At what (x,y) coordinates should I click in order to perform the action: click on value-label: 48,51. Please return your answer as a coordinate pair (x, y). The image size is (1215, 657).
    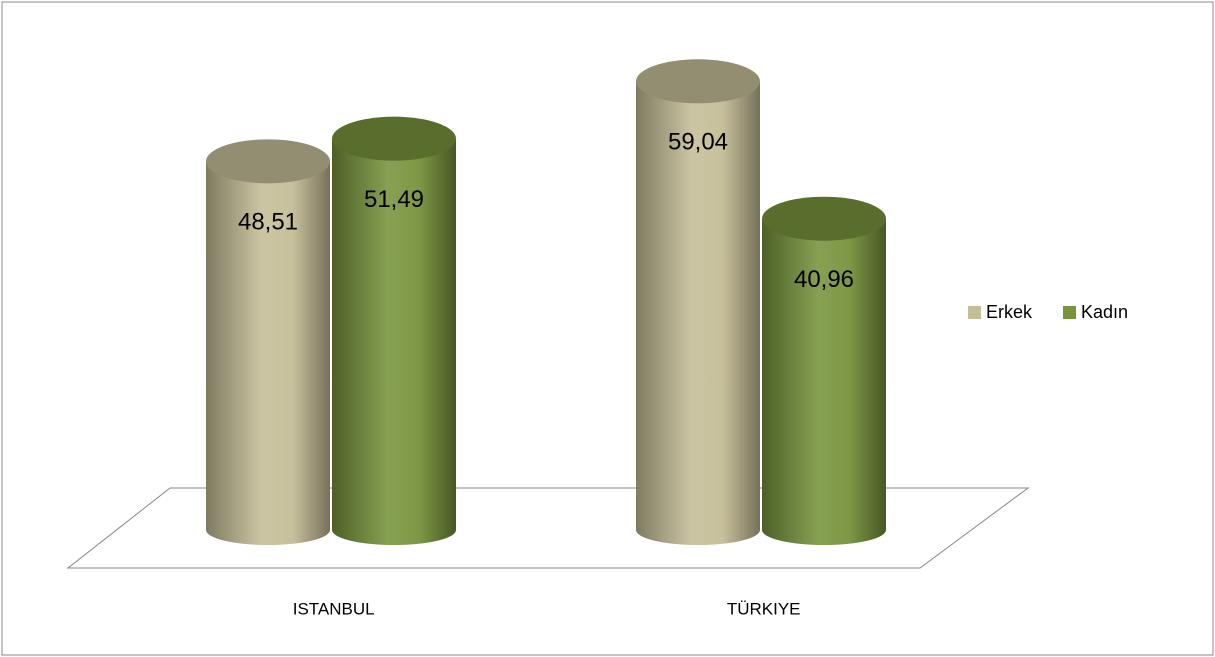
    Looking at the image, I should click on (268, 222).